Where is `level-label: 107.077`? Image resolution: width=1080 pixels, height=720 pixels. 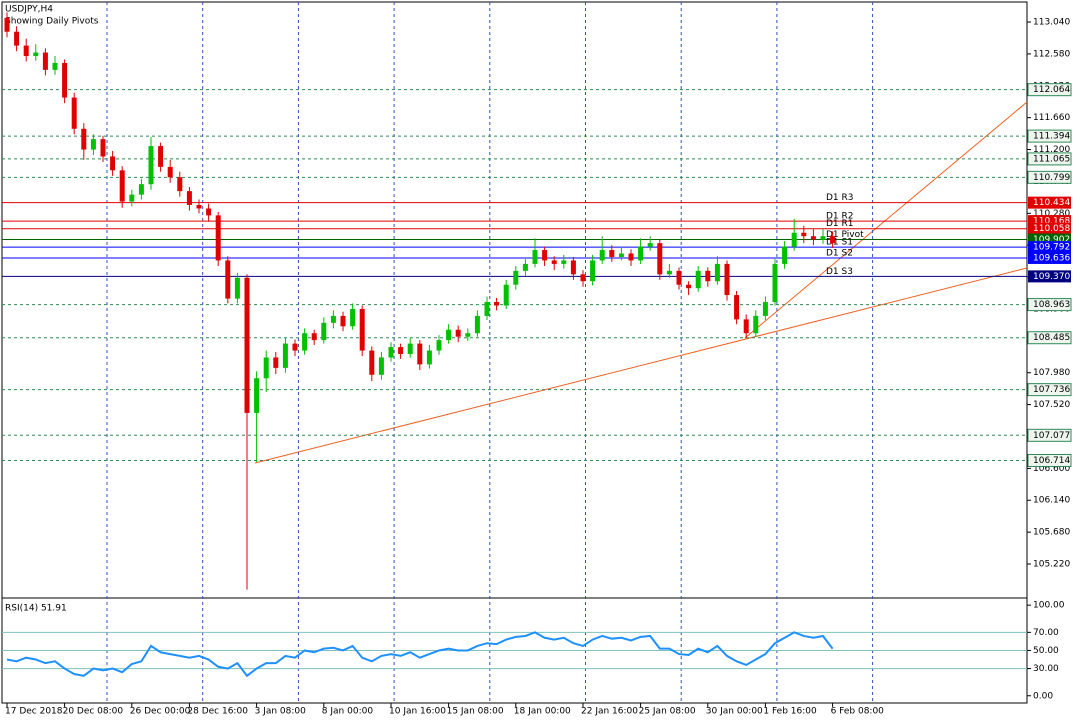
level-label: 107.077 is located at coordinates (1051, 436).